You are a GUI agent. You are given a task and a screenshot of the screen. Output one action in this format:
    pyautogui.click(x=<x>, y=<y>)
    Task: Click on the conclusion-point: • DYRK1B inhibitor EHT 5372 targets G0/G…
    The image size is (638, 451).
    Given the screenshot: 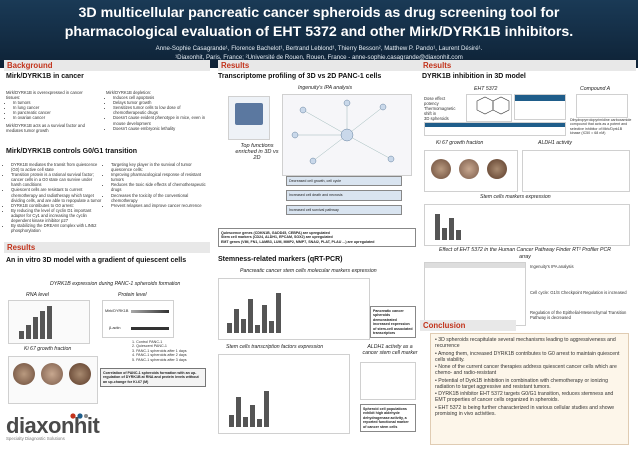 What is the action you would take?
    pyautogui.click(x=524, y=397)
    